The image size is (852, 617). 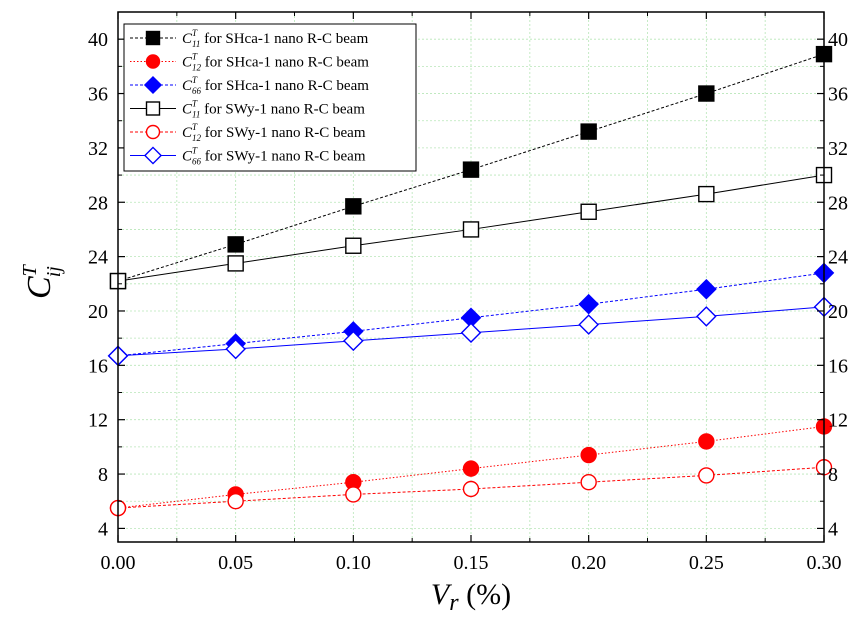 What do you see at coordinates (833, 529) in the screenshot?
I see `y-tick-label-right: 4` at bounding box center [833, 529].